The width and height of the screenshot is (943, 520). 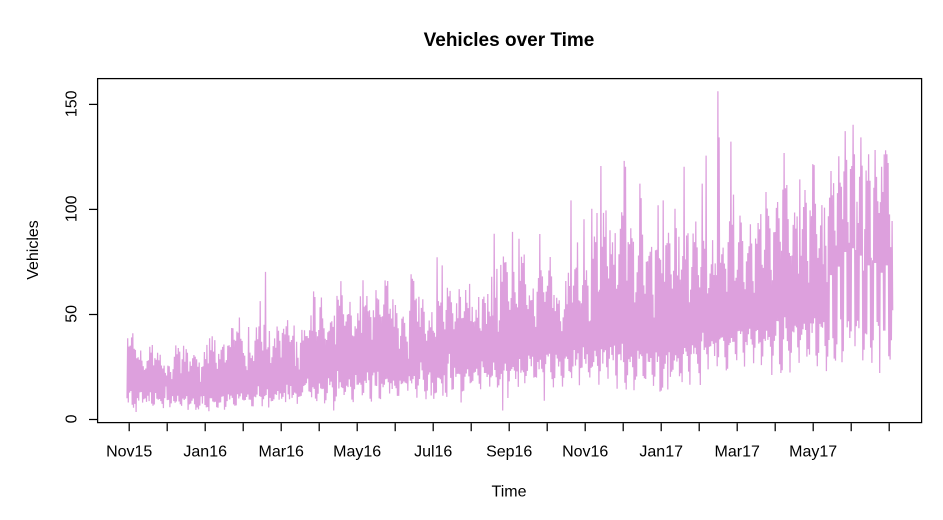 I want to click on svg-text: 0, so click(x=72, y=418).